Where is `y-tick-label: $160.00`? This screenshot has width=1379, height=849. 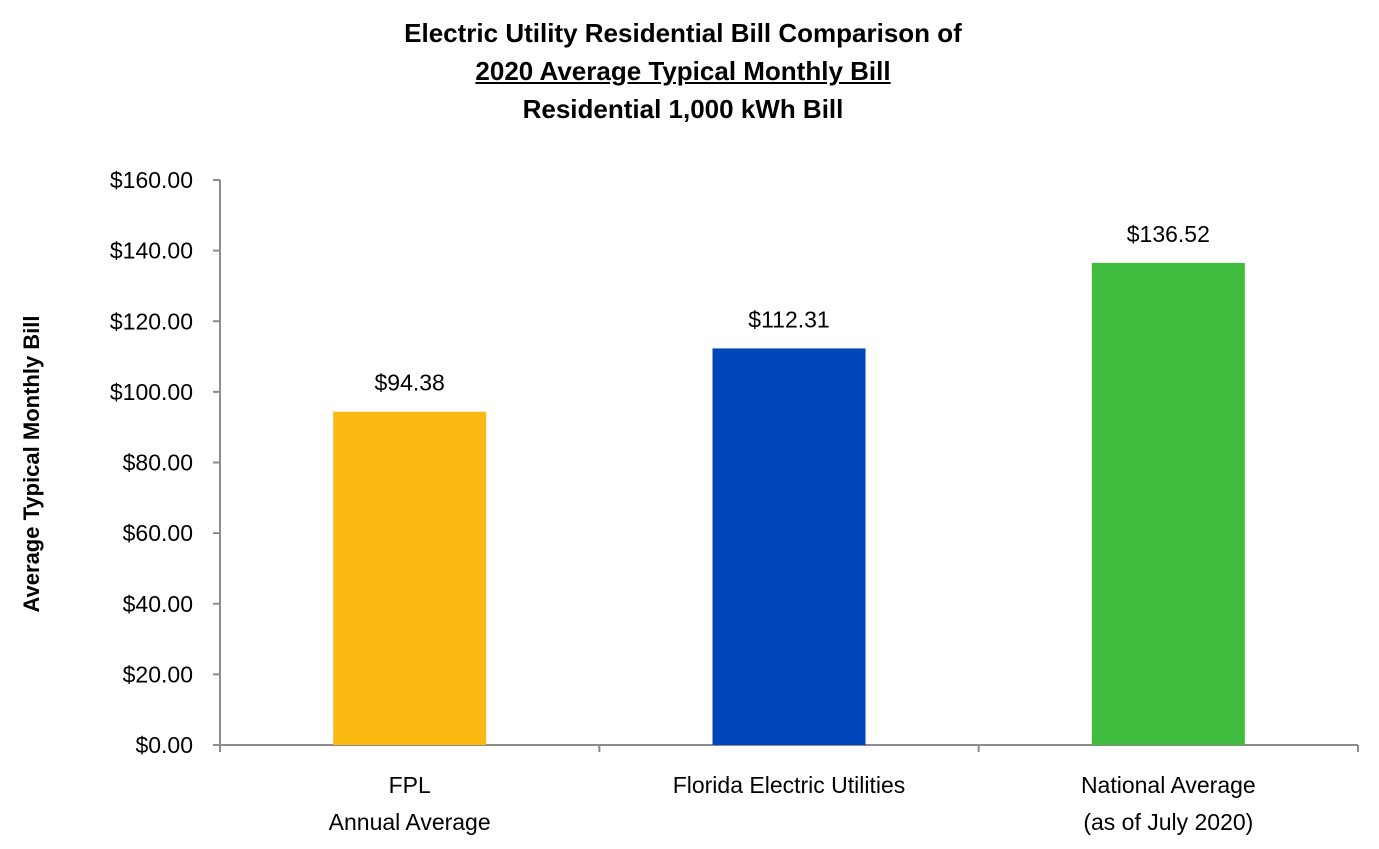
y-tick-label: $160.00 is located at coordinates (151, 180).